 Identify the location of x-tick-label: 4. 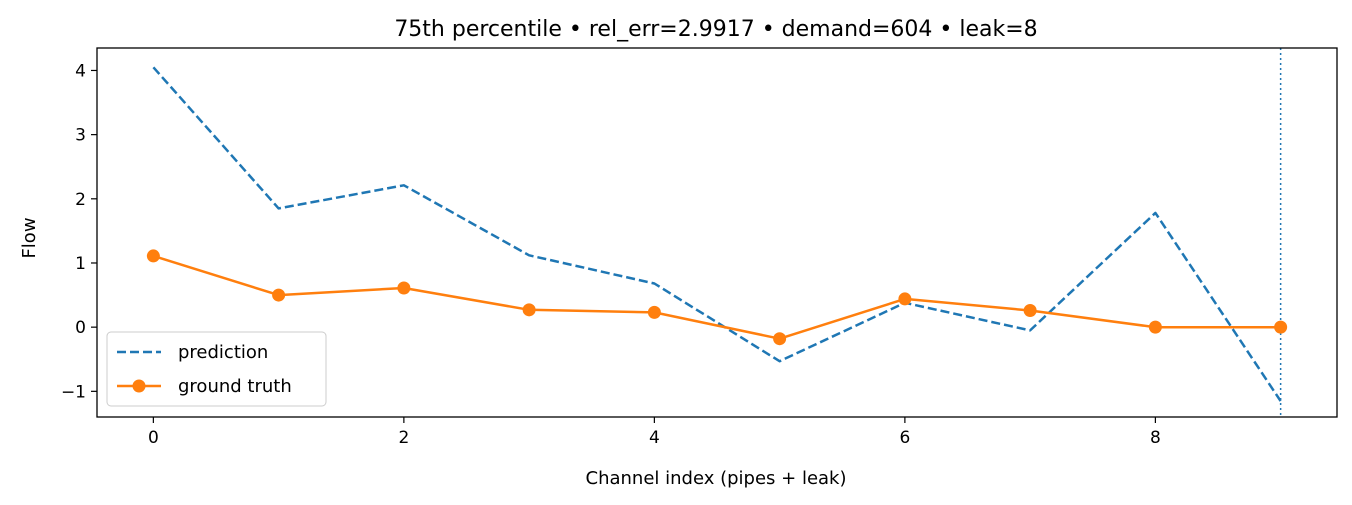
(654, 438).